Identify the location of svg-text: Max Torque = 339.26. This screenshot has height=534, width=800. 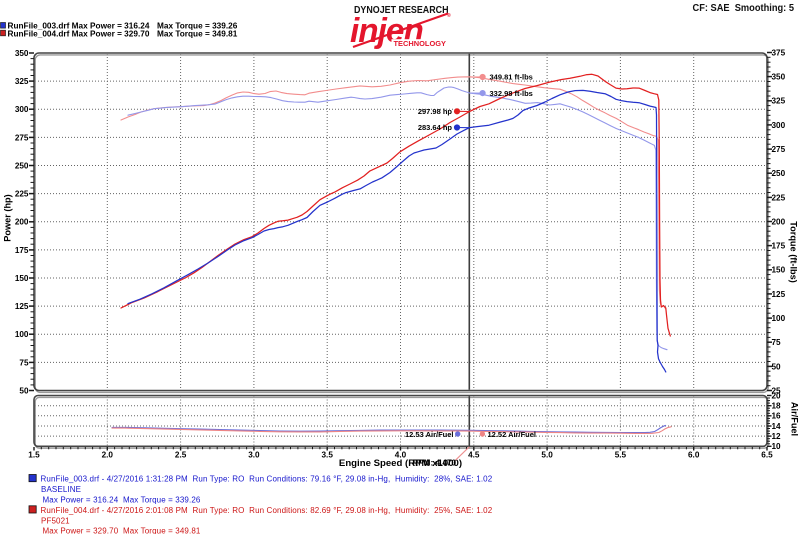
(197, 26).